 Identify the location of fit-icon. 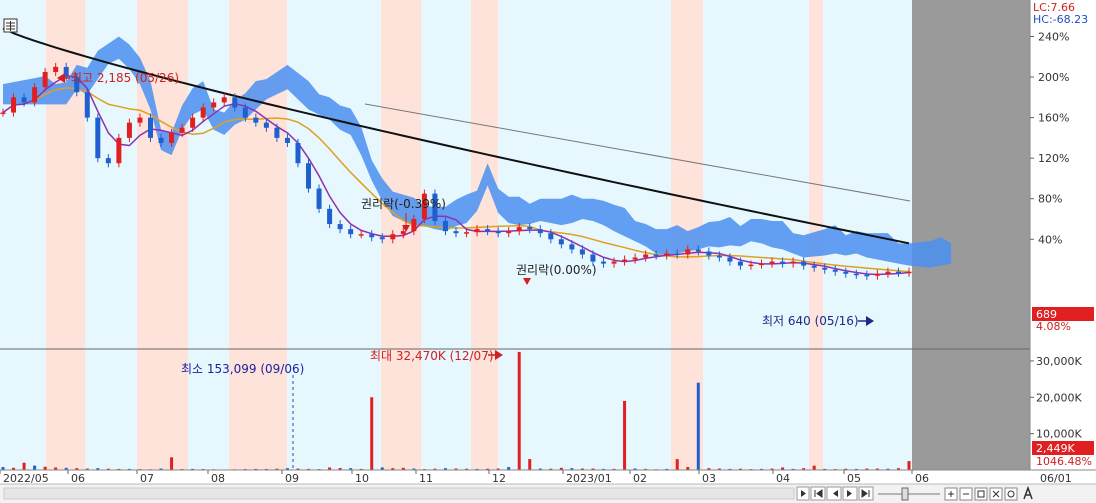
(981, 494).